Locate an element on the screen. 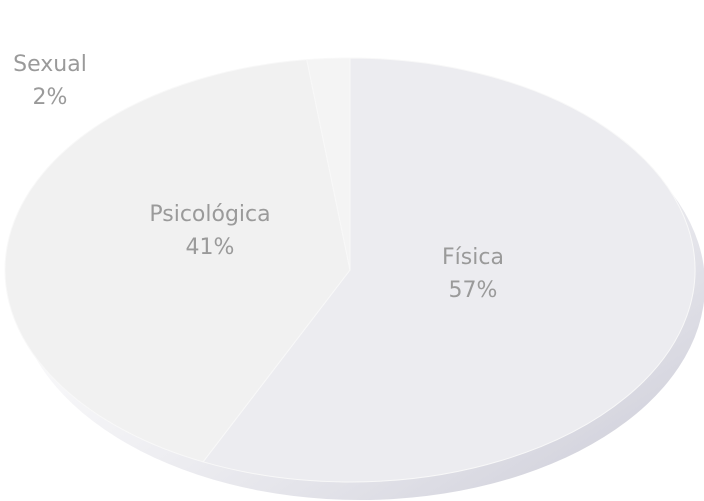 Image resolution: width=704 pixels, height=501 pixels. slice-label: Sexual is located at coordinates (50, 64).